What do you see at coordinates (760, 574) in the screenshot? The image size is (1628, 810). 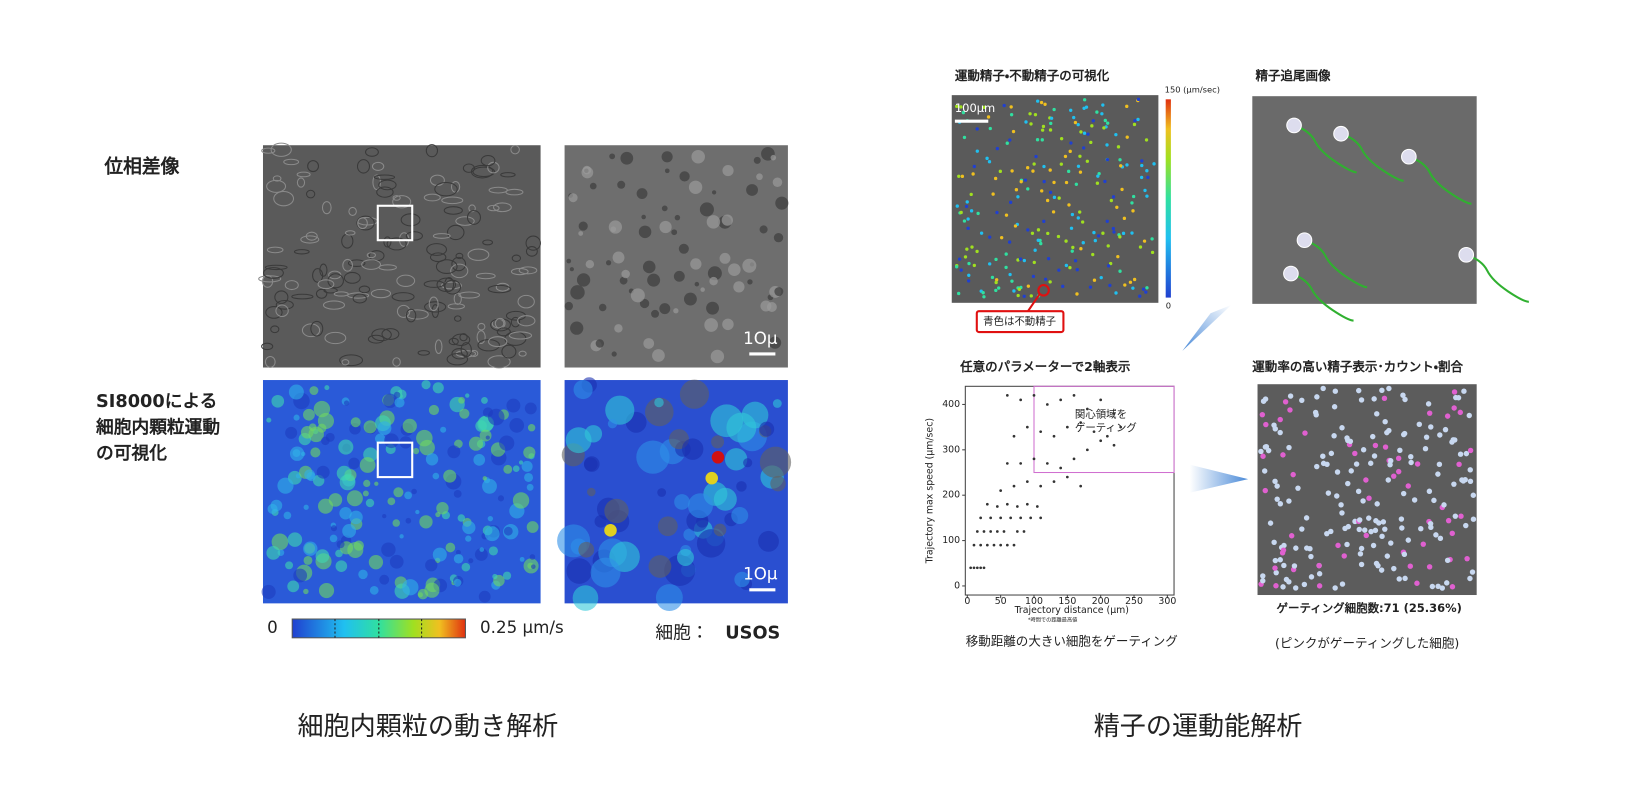 I see `scale-label: 1Oμ` at bounding box center [760, 574].